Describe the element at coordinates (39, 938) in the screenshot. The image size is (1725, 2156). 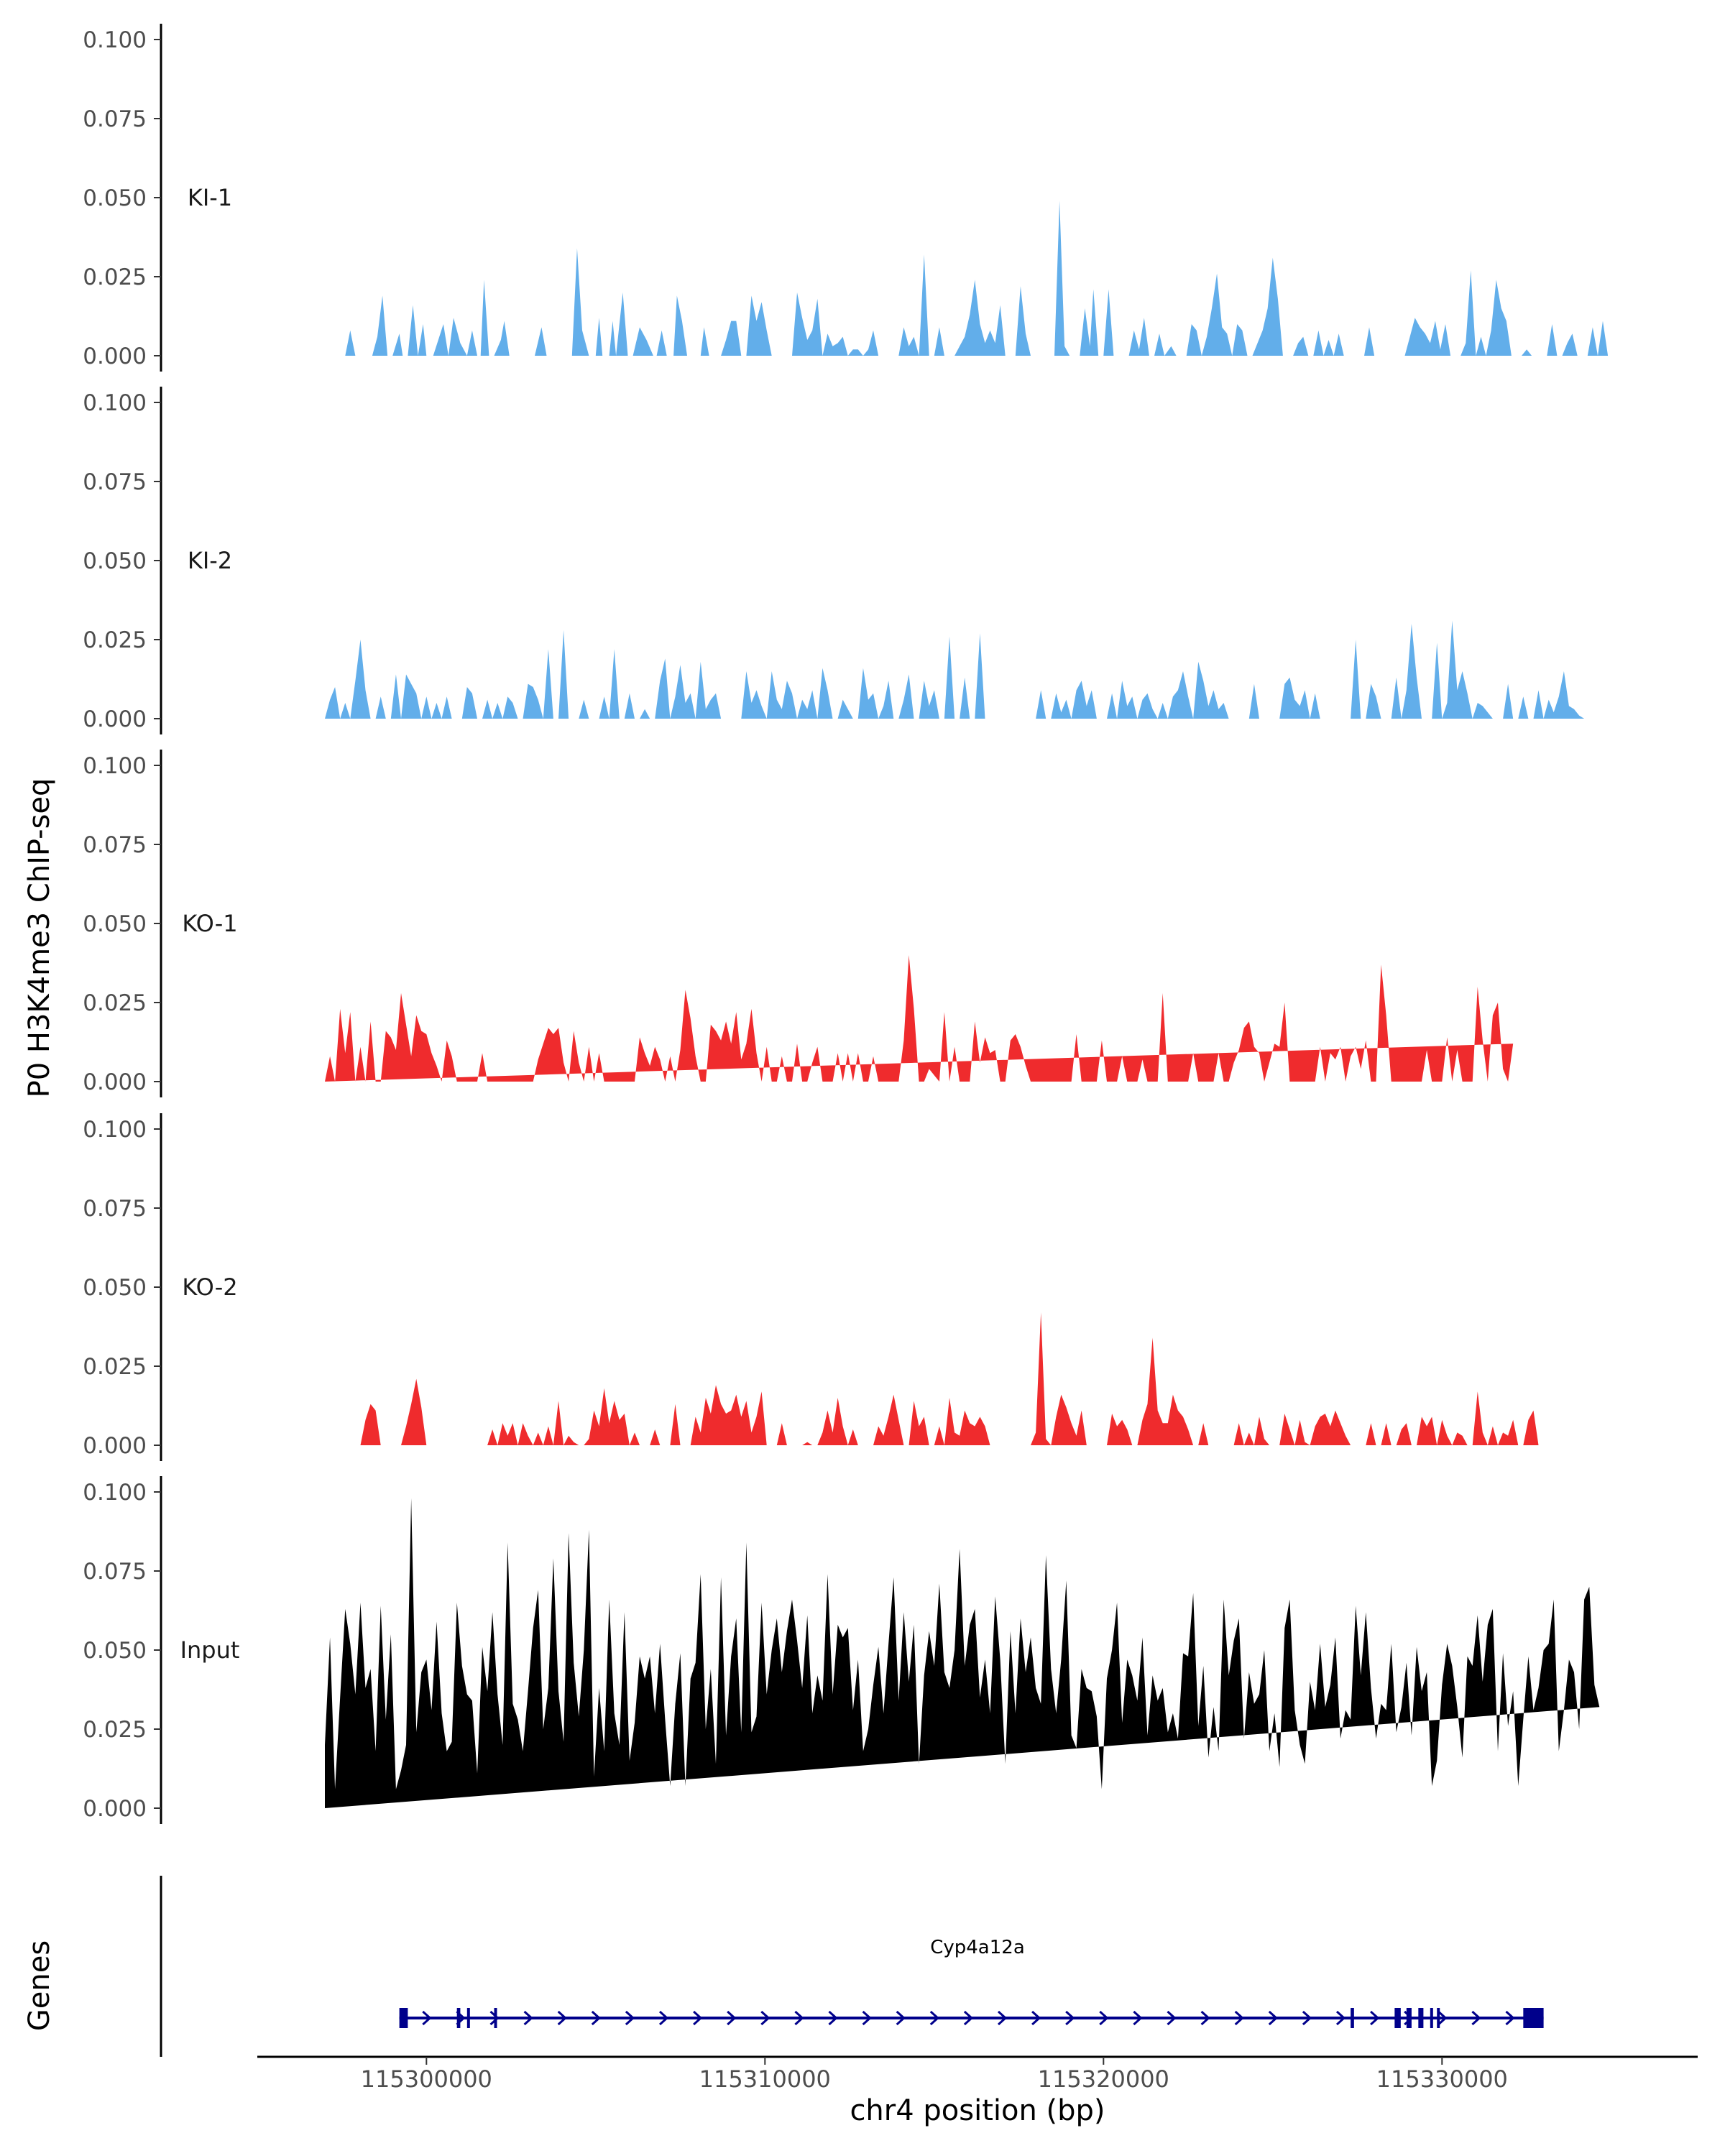
I see `y-axis-title: P0 H3K4me3 ChIP-seq` at that location.